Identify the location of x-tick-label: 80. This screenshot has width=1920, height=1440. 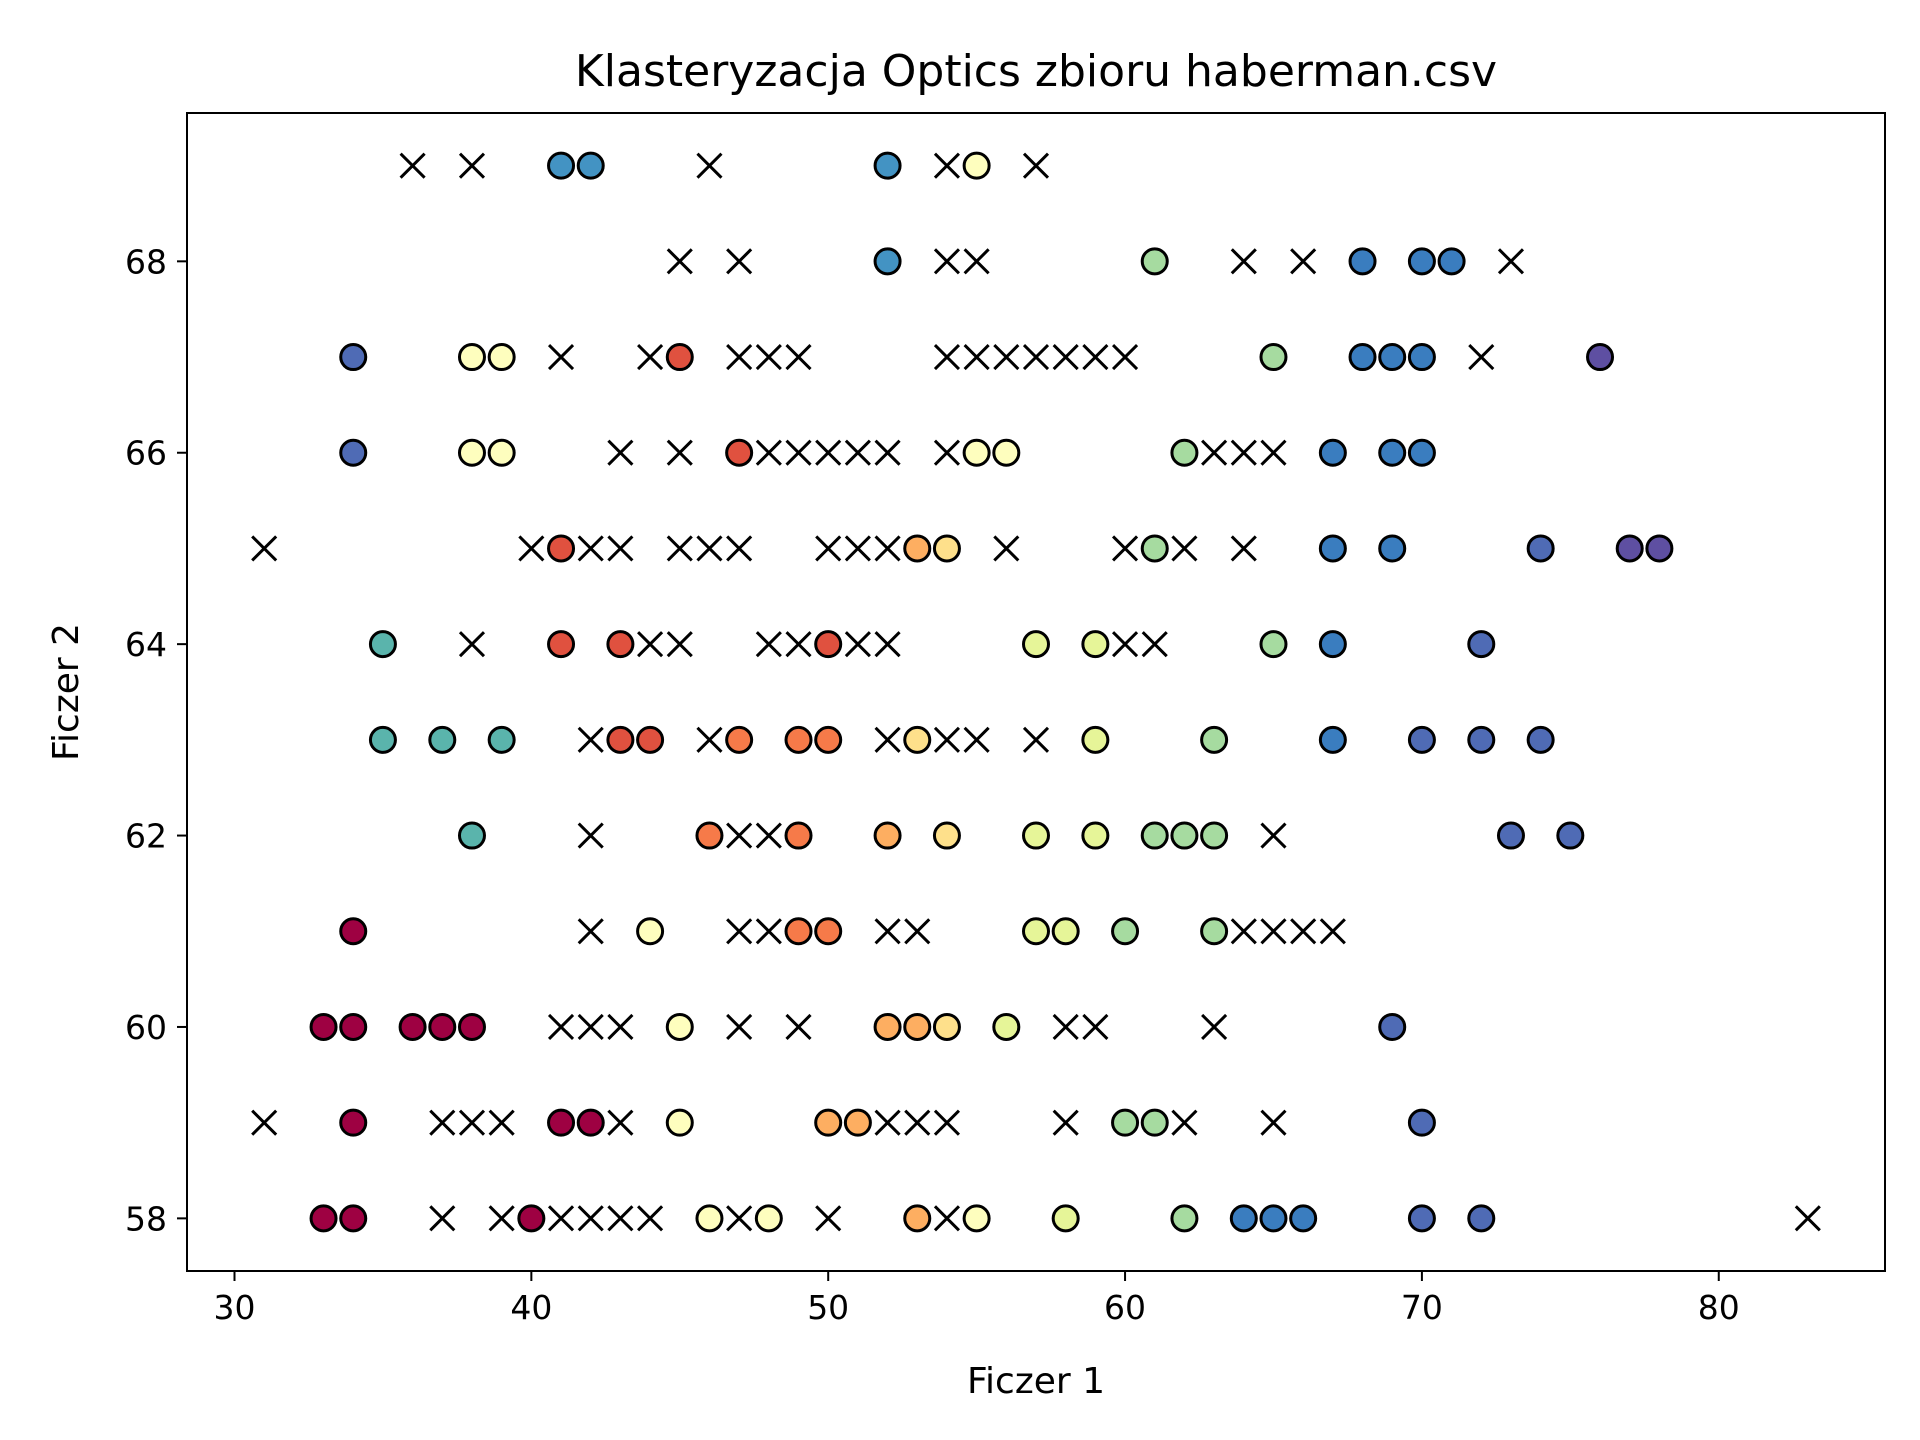
(1719, 1307).